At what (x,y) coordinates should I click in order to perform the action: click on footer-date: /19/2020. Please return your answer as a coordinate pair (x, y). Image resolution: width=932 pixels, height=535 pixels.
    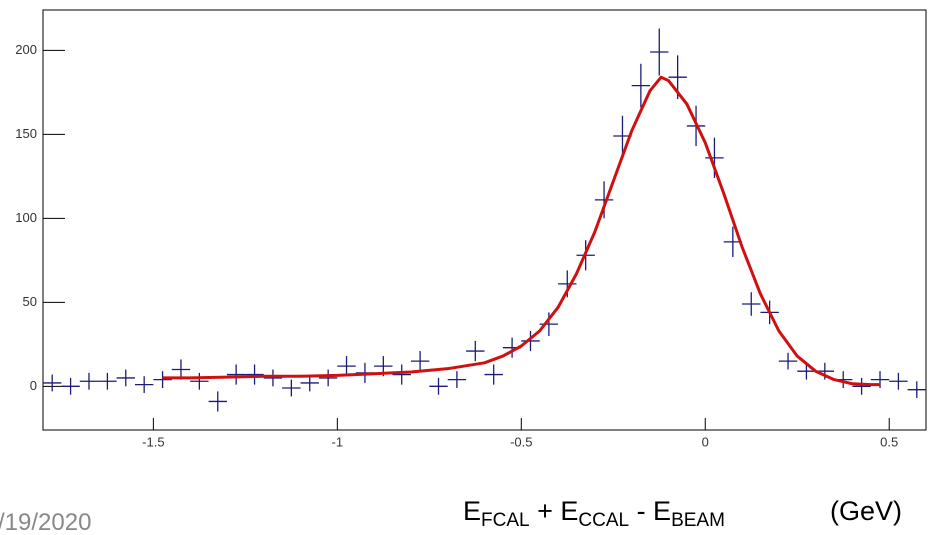
    Looking at the image, I should click on (45, 522).